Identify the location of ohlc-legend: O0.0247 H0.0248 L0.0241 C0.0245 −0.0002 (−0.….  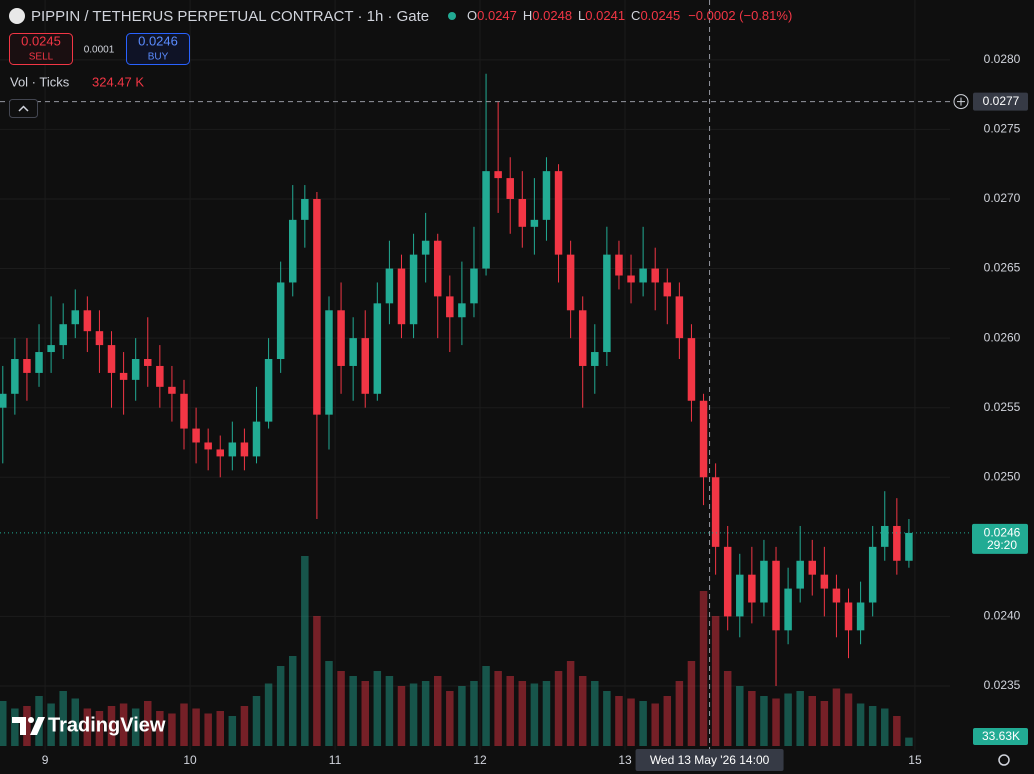
(629, 15).